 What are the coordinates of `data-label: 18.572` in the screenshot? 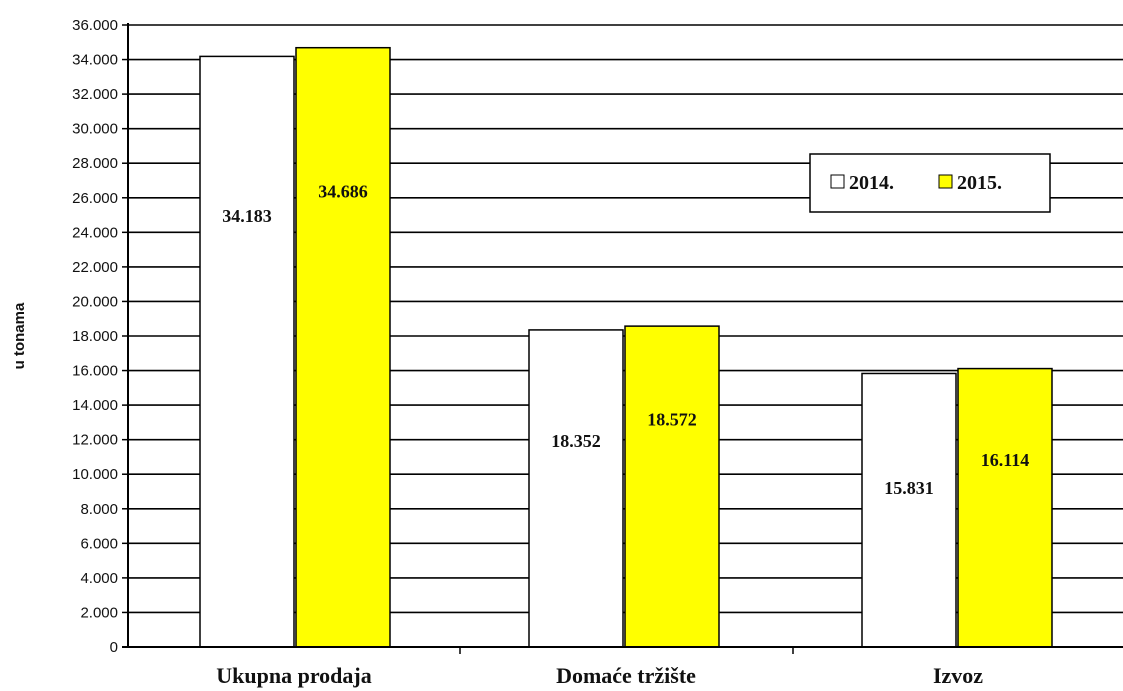 It's located at (672, 420).